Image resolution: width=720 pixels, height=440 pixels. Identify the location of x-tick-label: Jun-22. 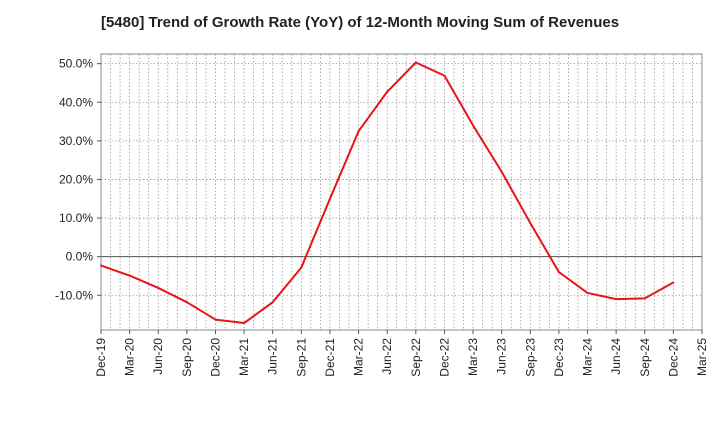
(387, 356).